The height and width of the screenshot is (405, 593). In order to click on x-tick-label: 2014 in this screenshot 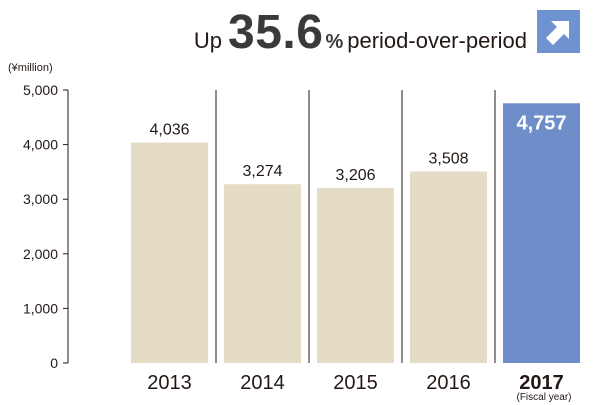, I will do `click(262, 383)`.